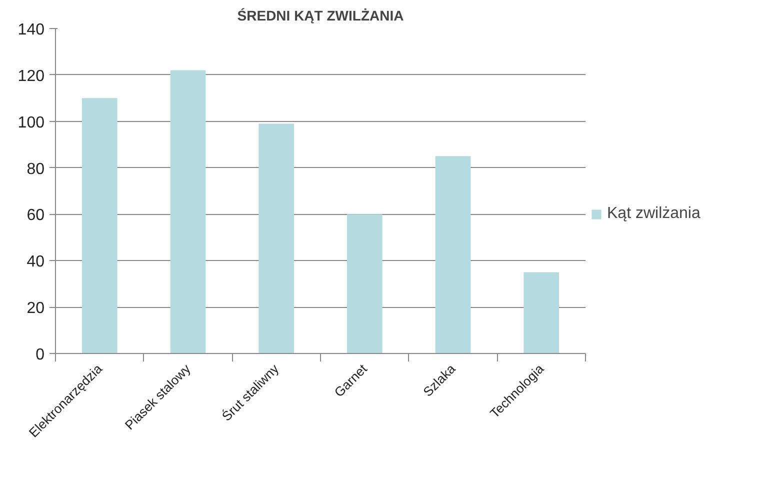 The width and height of the screenshot is (780, 492). I want to click on y-tick-label: 60, so click(35, 215).